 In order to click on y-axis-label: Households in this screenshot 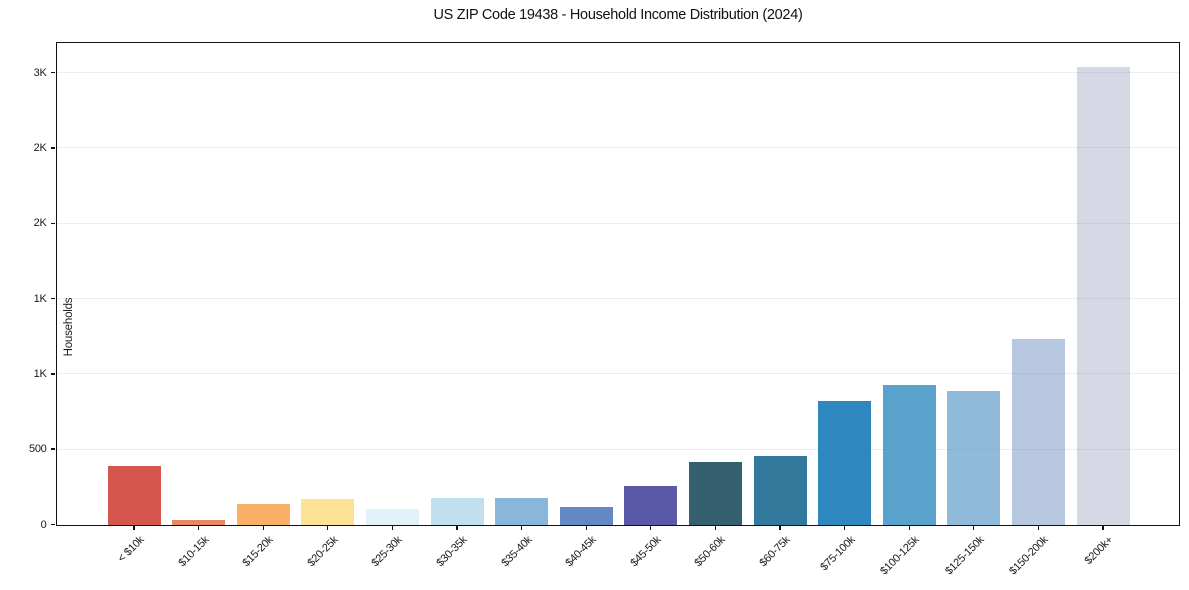, I will do `click(68, 326)`.